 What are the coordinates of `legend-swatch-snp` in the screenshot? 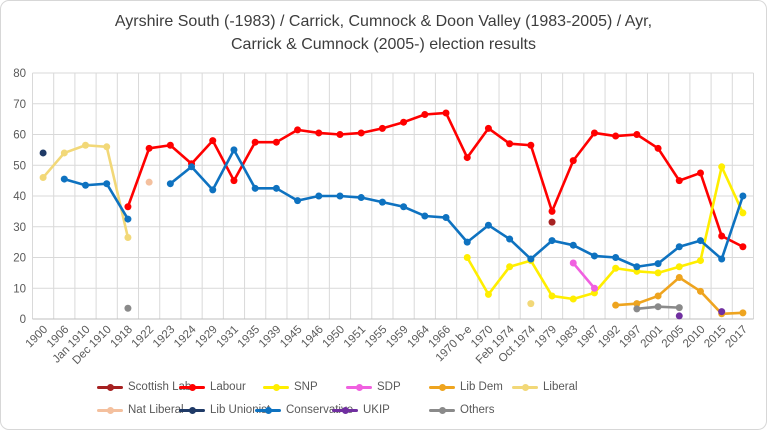 It's located at (276, 387).